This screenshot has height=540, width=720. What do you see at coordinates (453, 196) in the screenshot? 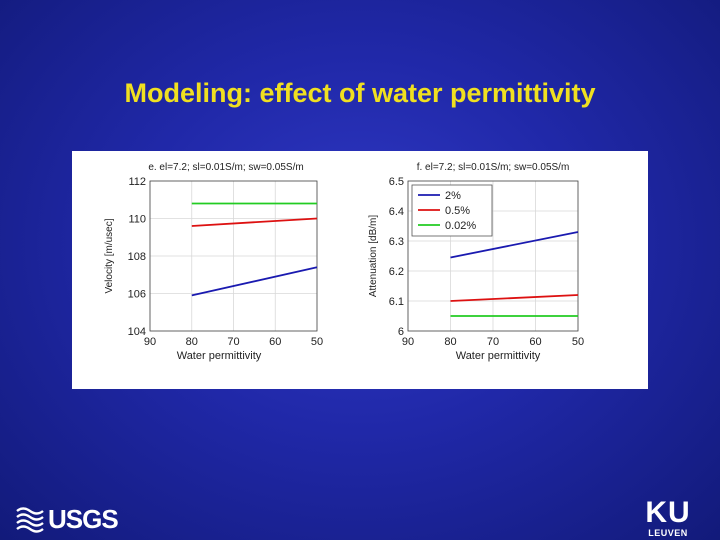
I see `attenuation-legend-label: 2%` at bounding box center [453, 196].